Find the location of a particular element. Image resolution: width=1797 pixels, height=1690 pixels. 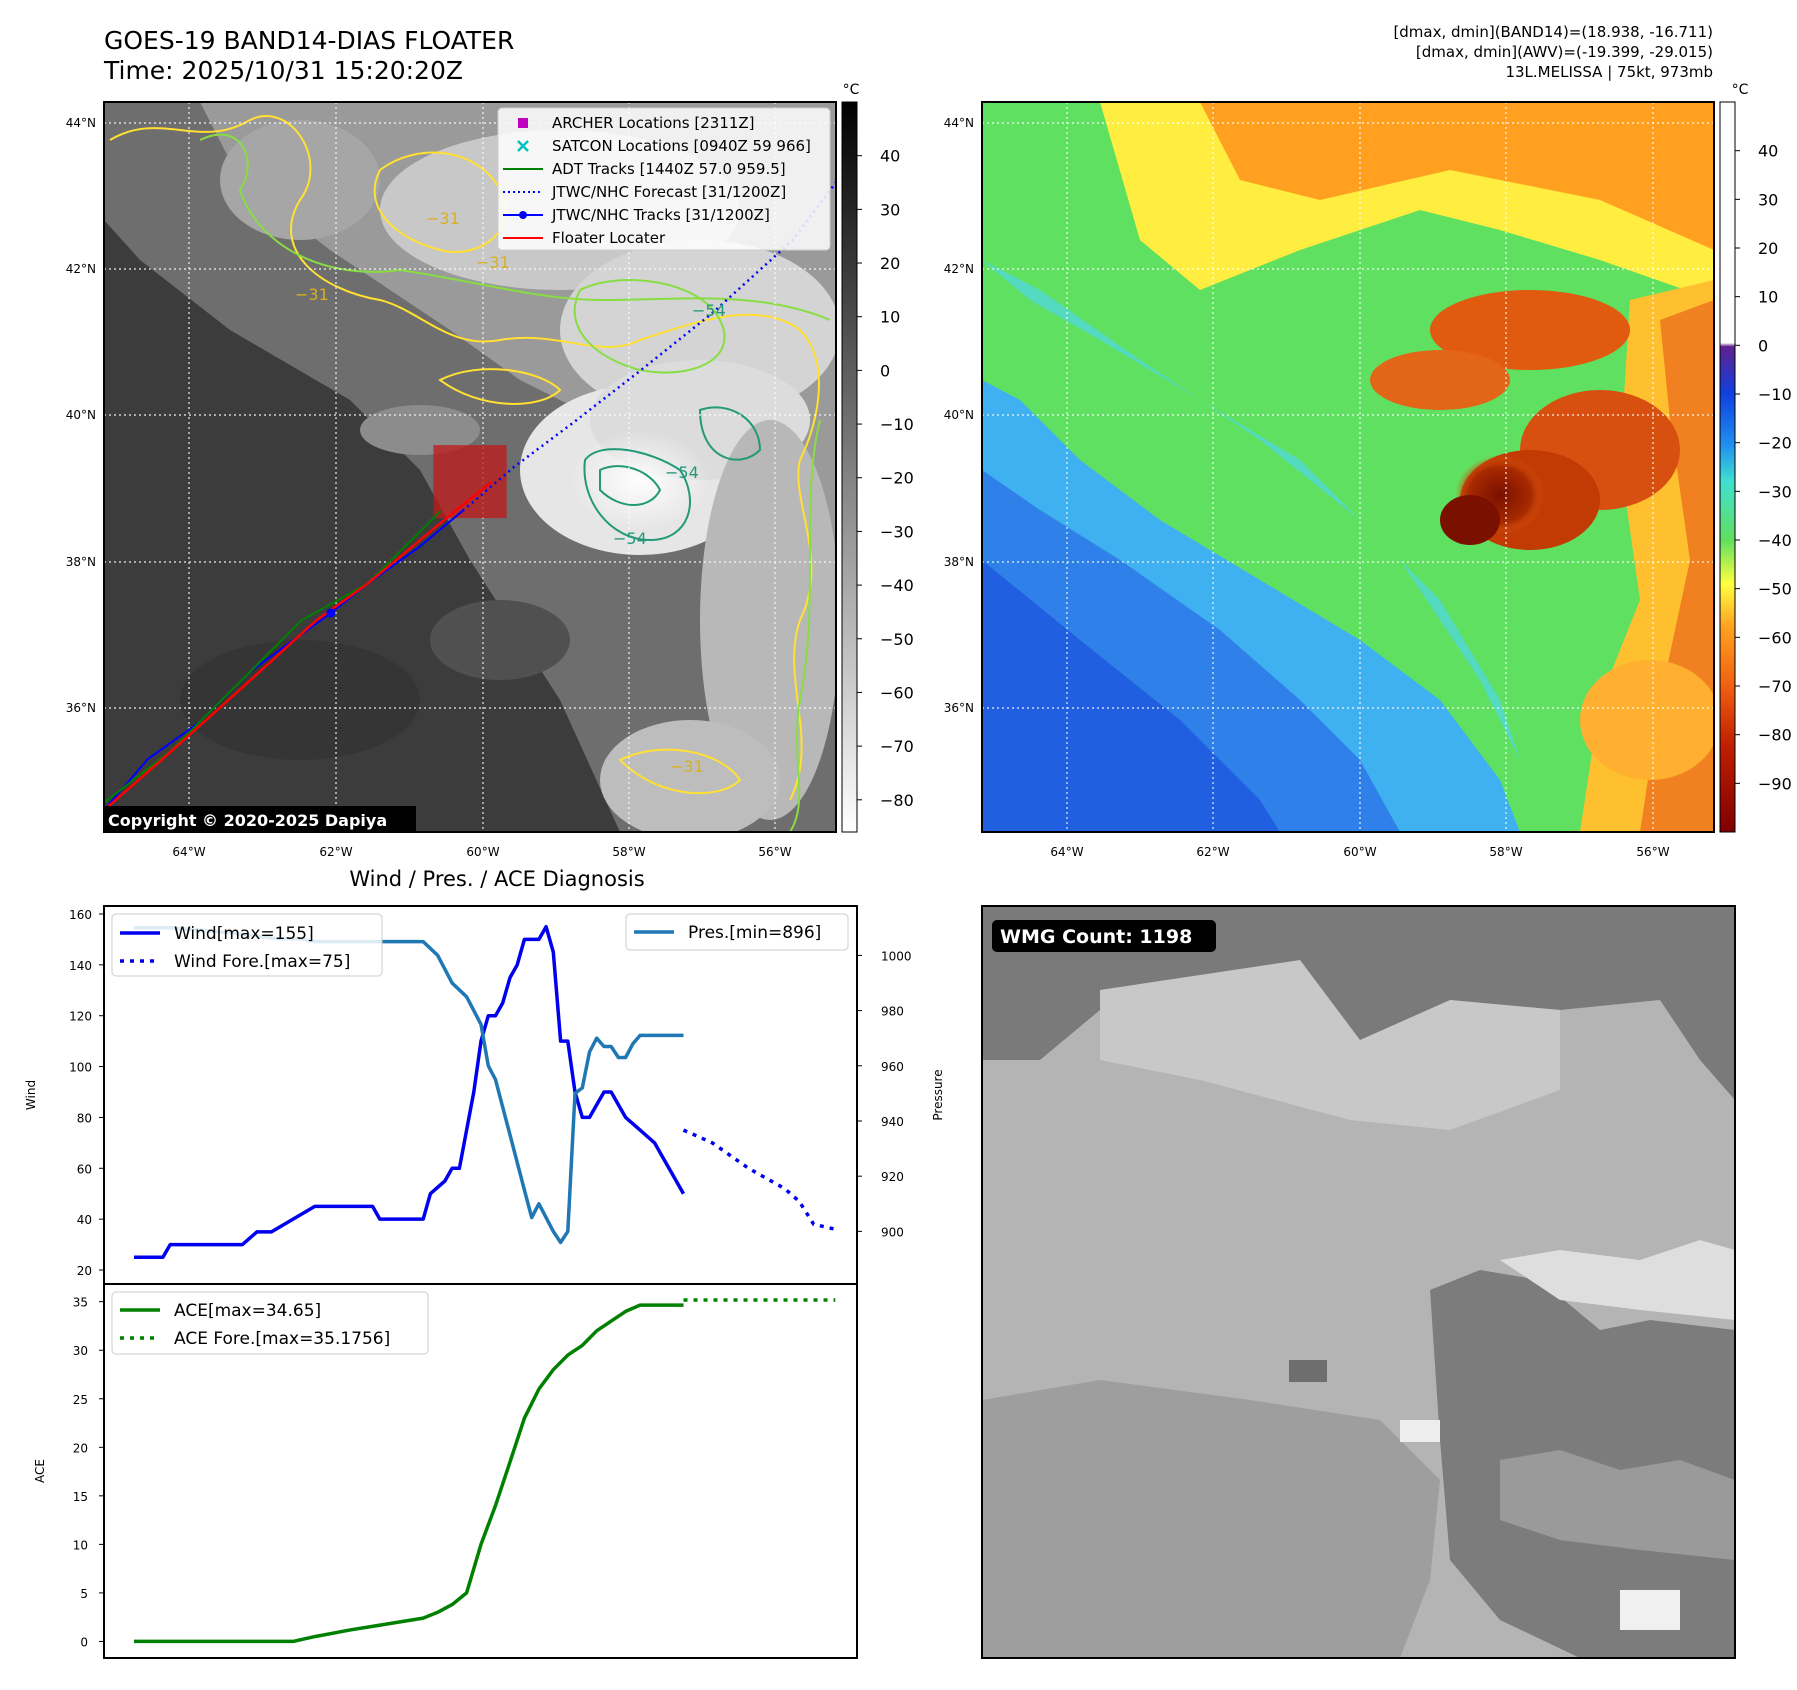

pressure-tick-label: 940 is located at coordinates (892, 1122).